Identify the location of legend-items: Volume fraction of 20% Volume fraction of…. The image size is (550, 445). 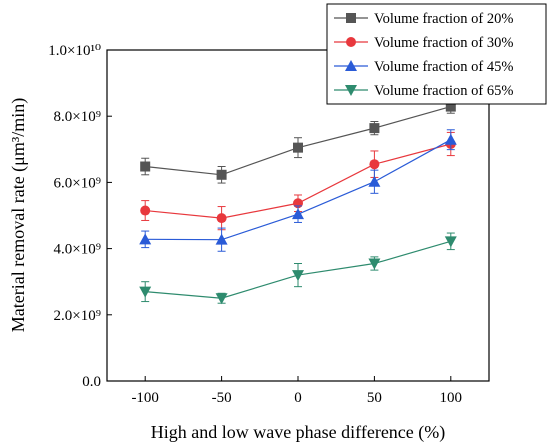
(423, 55).